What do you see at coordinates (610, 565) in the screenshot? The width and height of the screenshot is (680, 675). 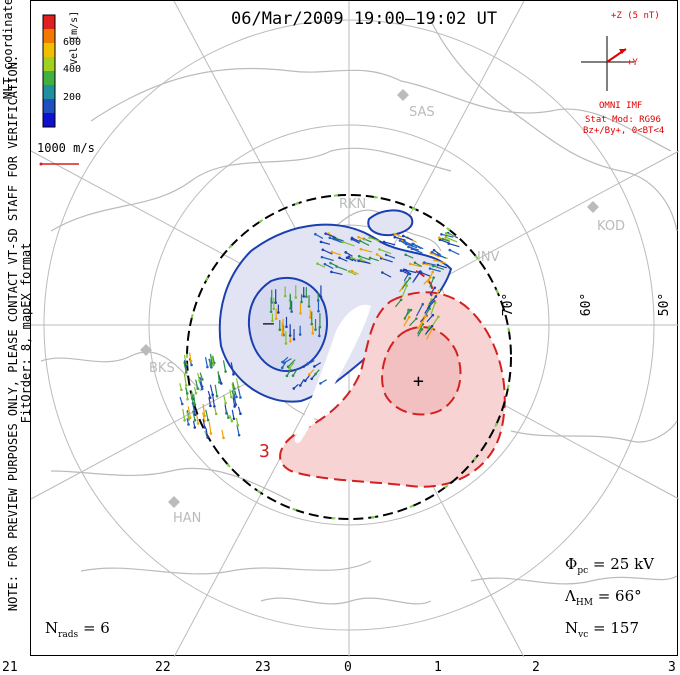 I see `stat-phi: Φpc = 25 kV` at bounding box center [610, 565].